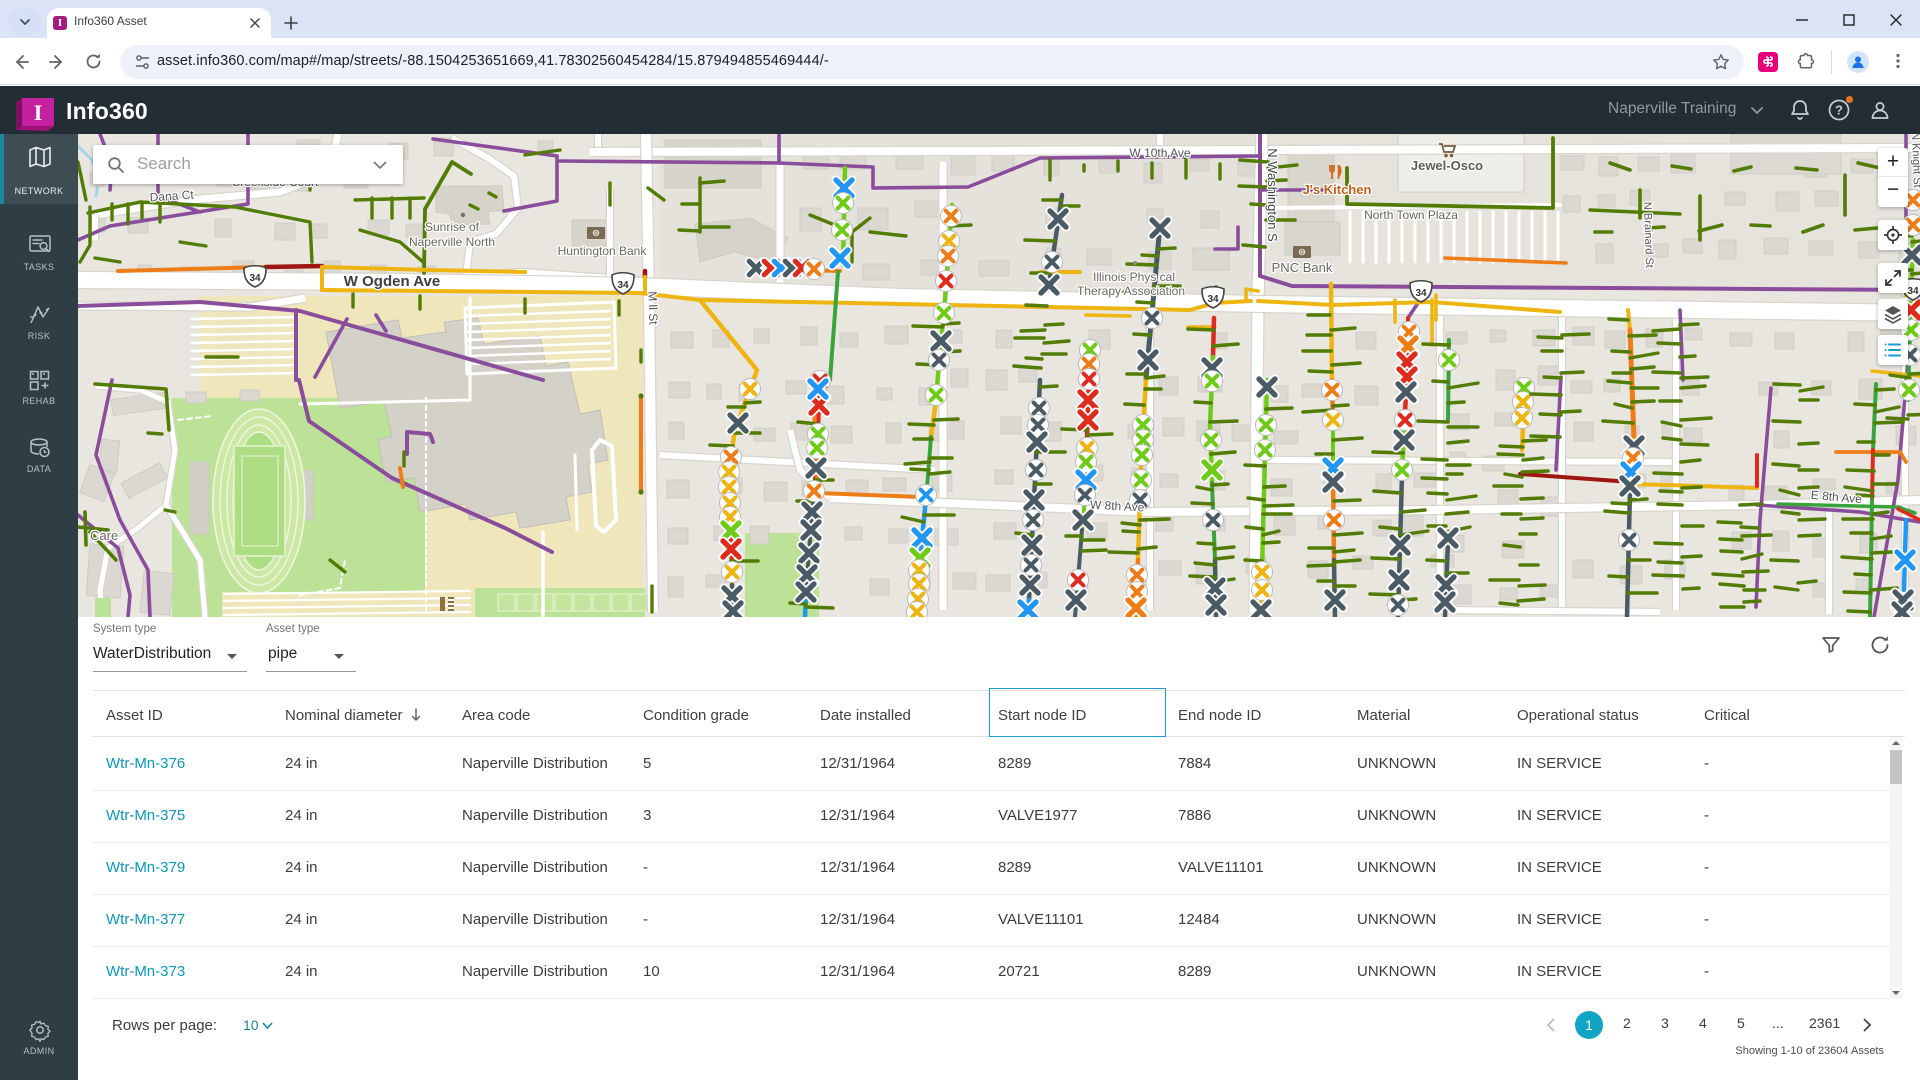 The height and width of the screenshot is (1080, 1920). What do you see at coordinates (1159, 153) in the screenshot?
I see `svg-text: W 10th Ave` at bounding box center [1159, 153].